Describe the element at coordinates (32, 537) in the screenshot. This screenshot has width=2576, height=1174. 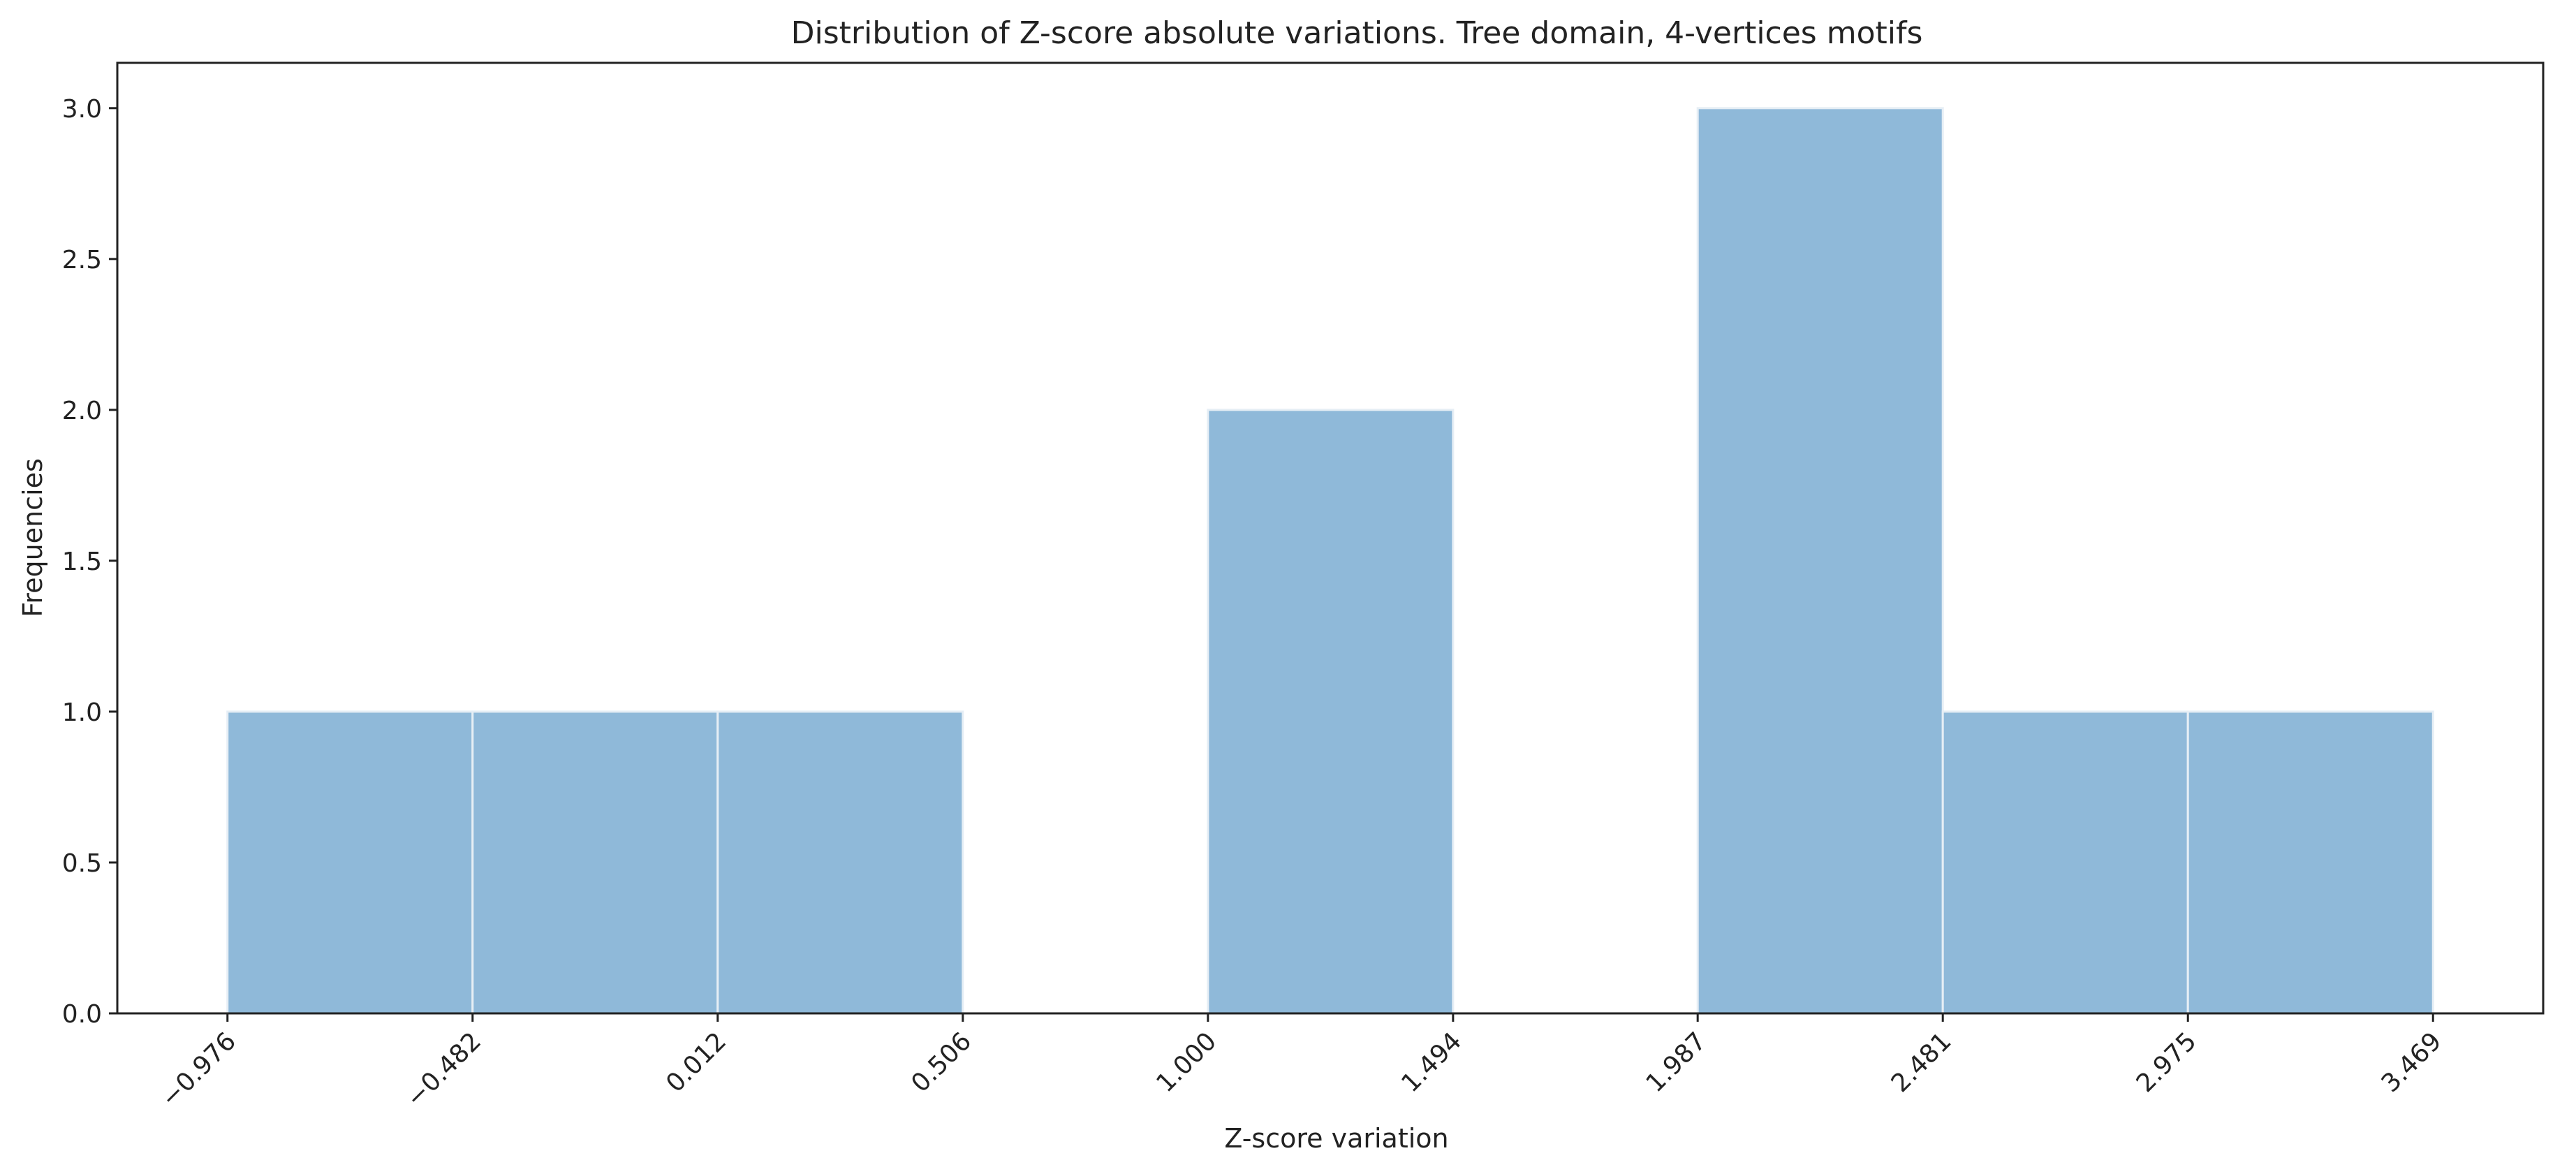
I see `y-axis-label: Frequencies` at that location.